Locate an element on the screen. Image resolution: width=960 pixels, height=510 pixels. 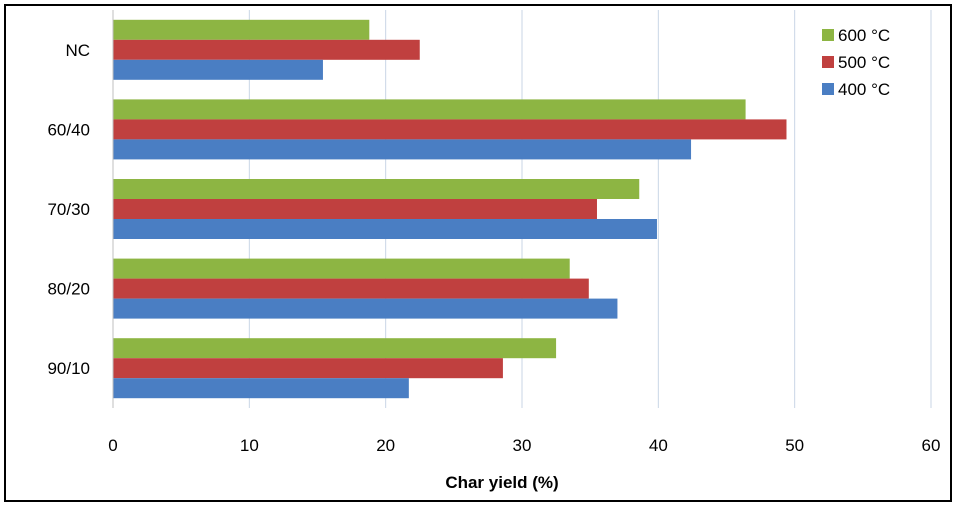
y-tick-60-40: 60/40 is located at coordinates (68, 129).